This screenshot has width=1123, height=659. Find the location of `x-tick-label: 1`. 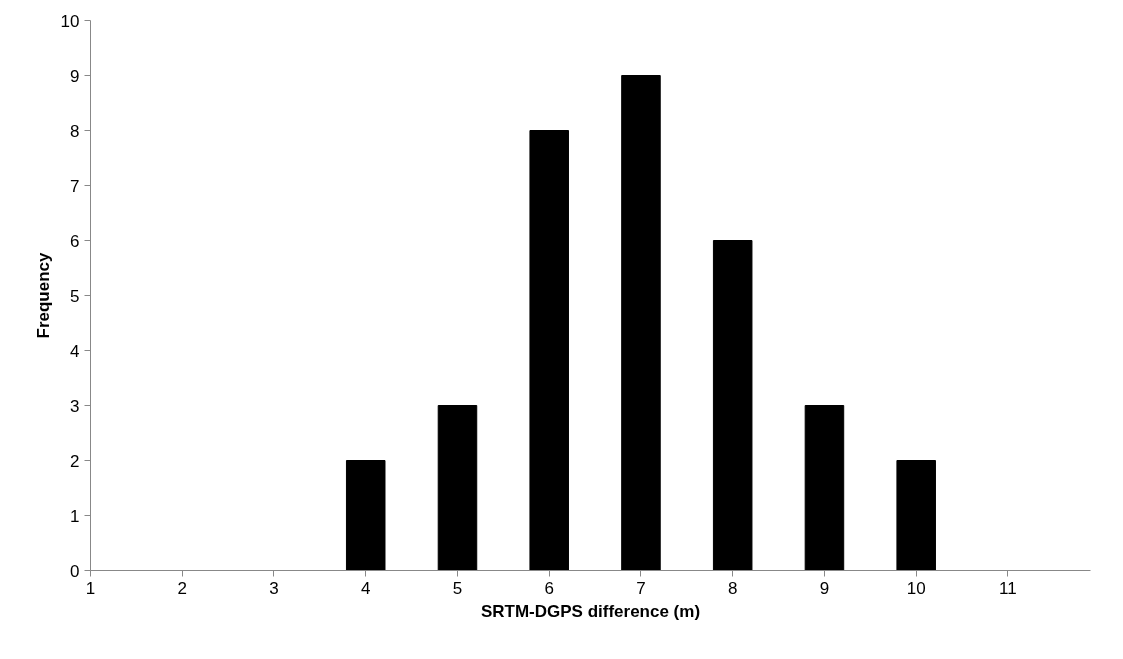

x-tick-label: 1 is located at coordinates (90, 588).